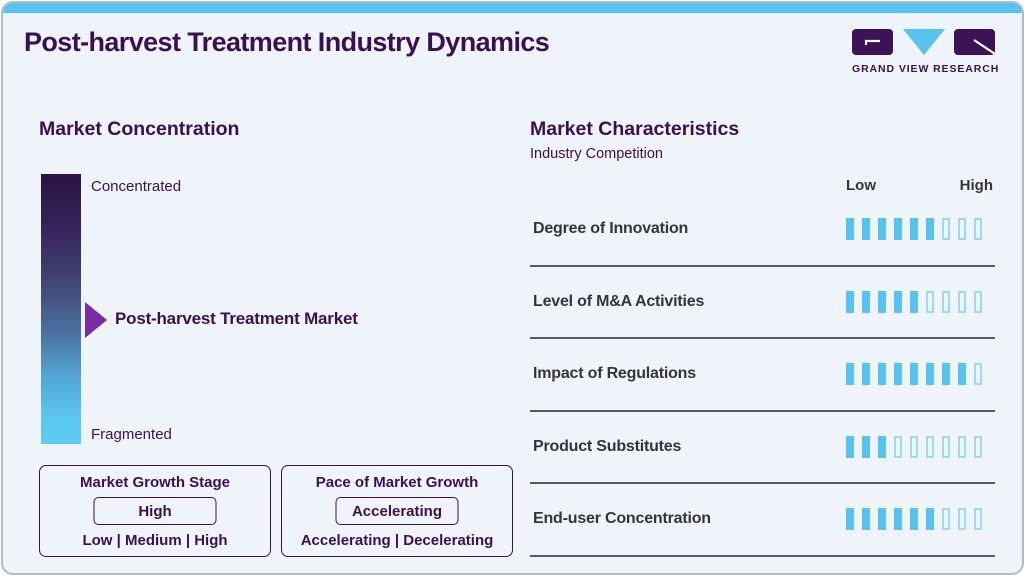 This screenshot has width=1025, height=576. Describe the element at coordinates (974, 42) in the screenshot. I see `logo-r-icon` at that location.